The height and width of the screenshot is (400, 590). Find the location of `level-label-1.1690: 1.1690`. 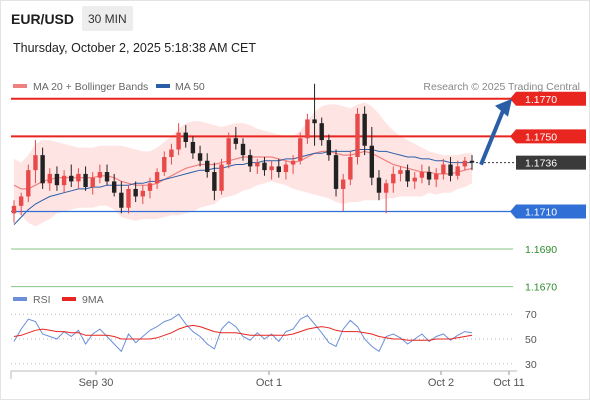

level-label-1.1690: 1.1690 is located at coordinates (541, 250).